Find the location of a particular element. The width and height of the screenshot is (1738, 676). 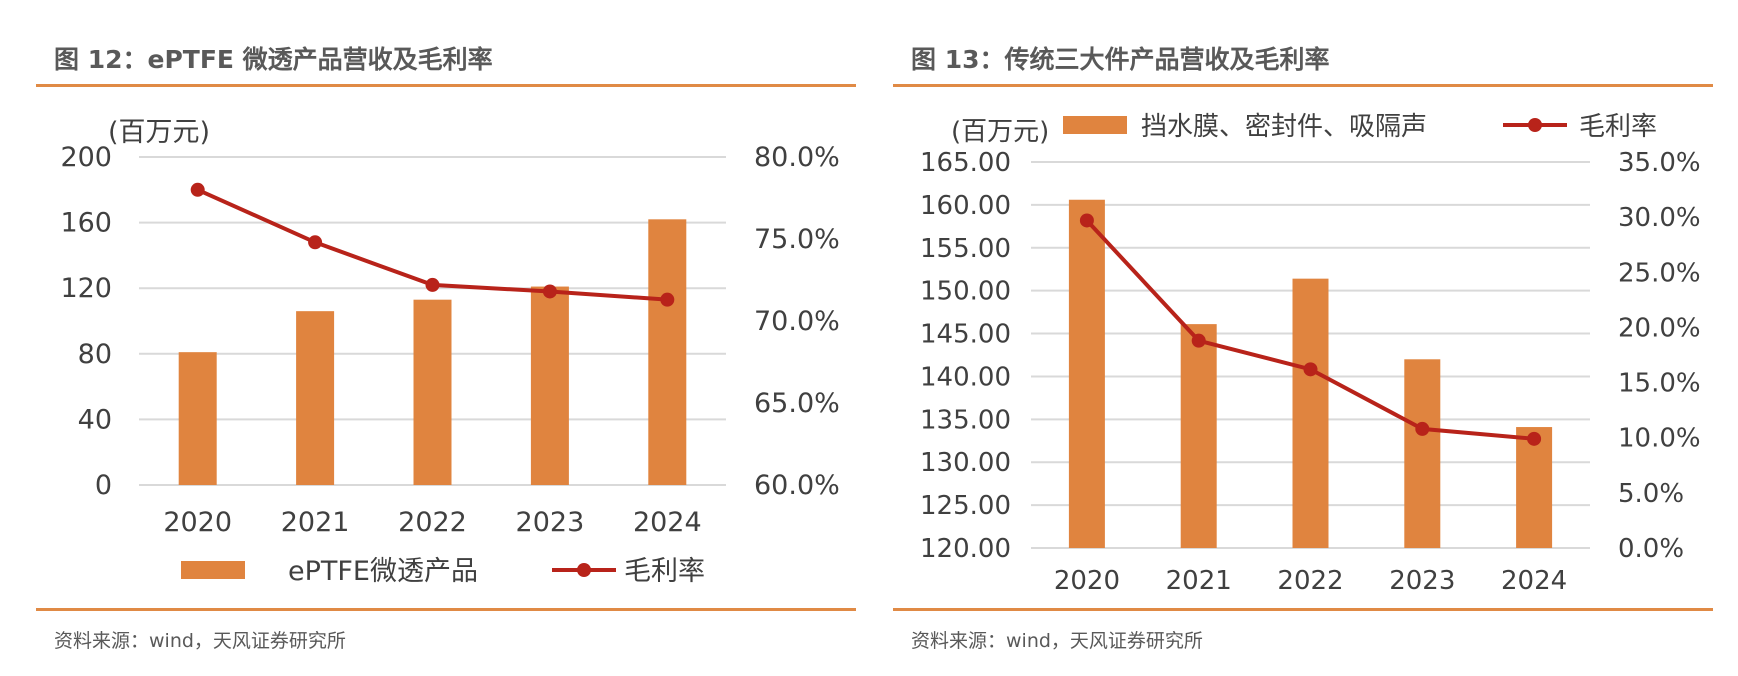

left-axis-tick-label: 155.00 is located at coordinates (965, 249).